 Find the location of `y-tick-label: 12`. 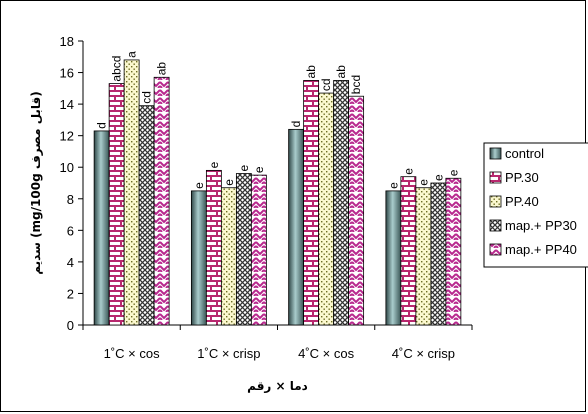

y-tick-label: 12 is located at coordinates (67, 136).